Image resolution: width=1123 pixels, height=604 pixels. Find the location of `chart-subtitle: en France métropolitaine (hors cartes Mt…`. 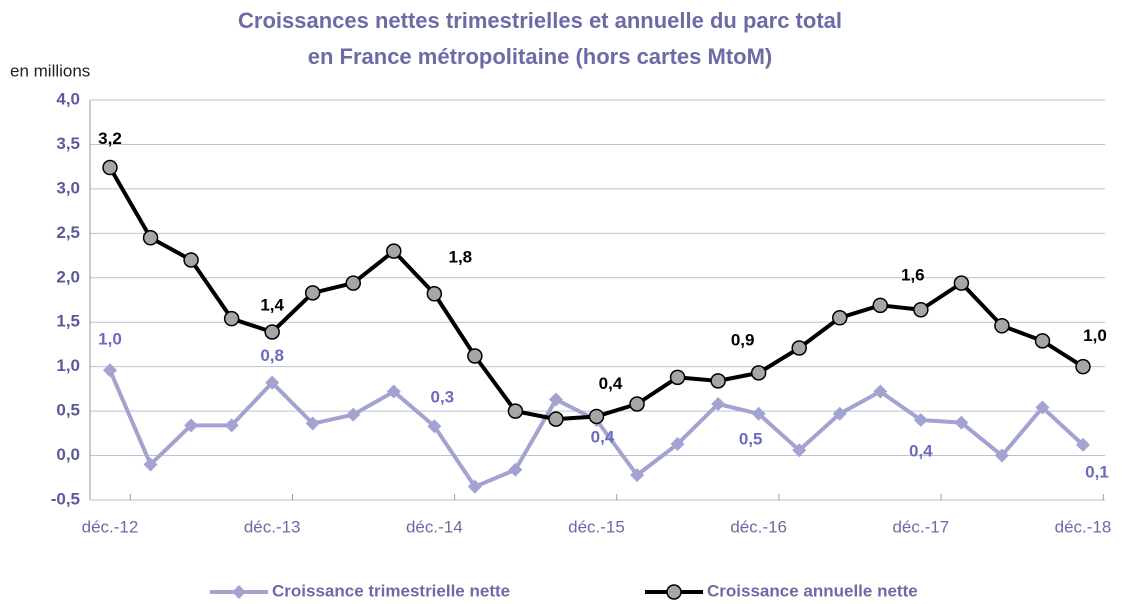

chart-subtitle: en France métropolitaine (hors cartes Mt… is located at coordinates (540, 56).